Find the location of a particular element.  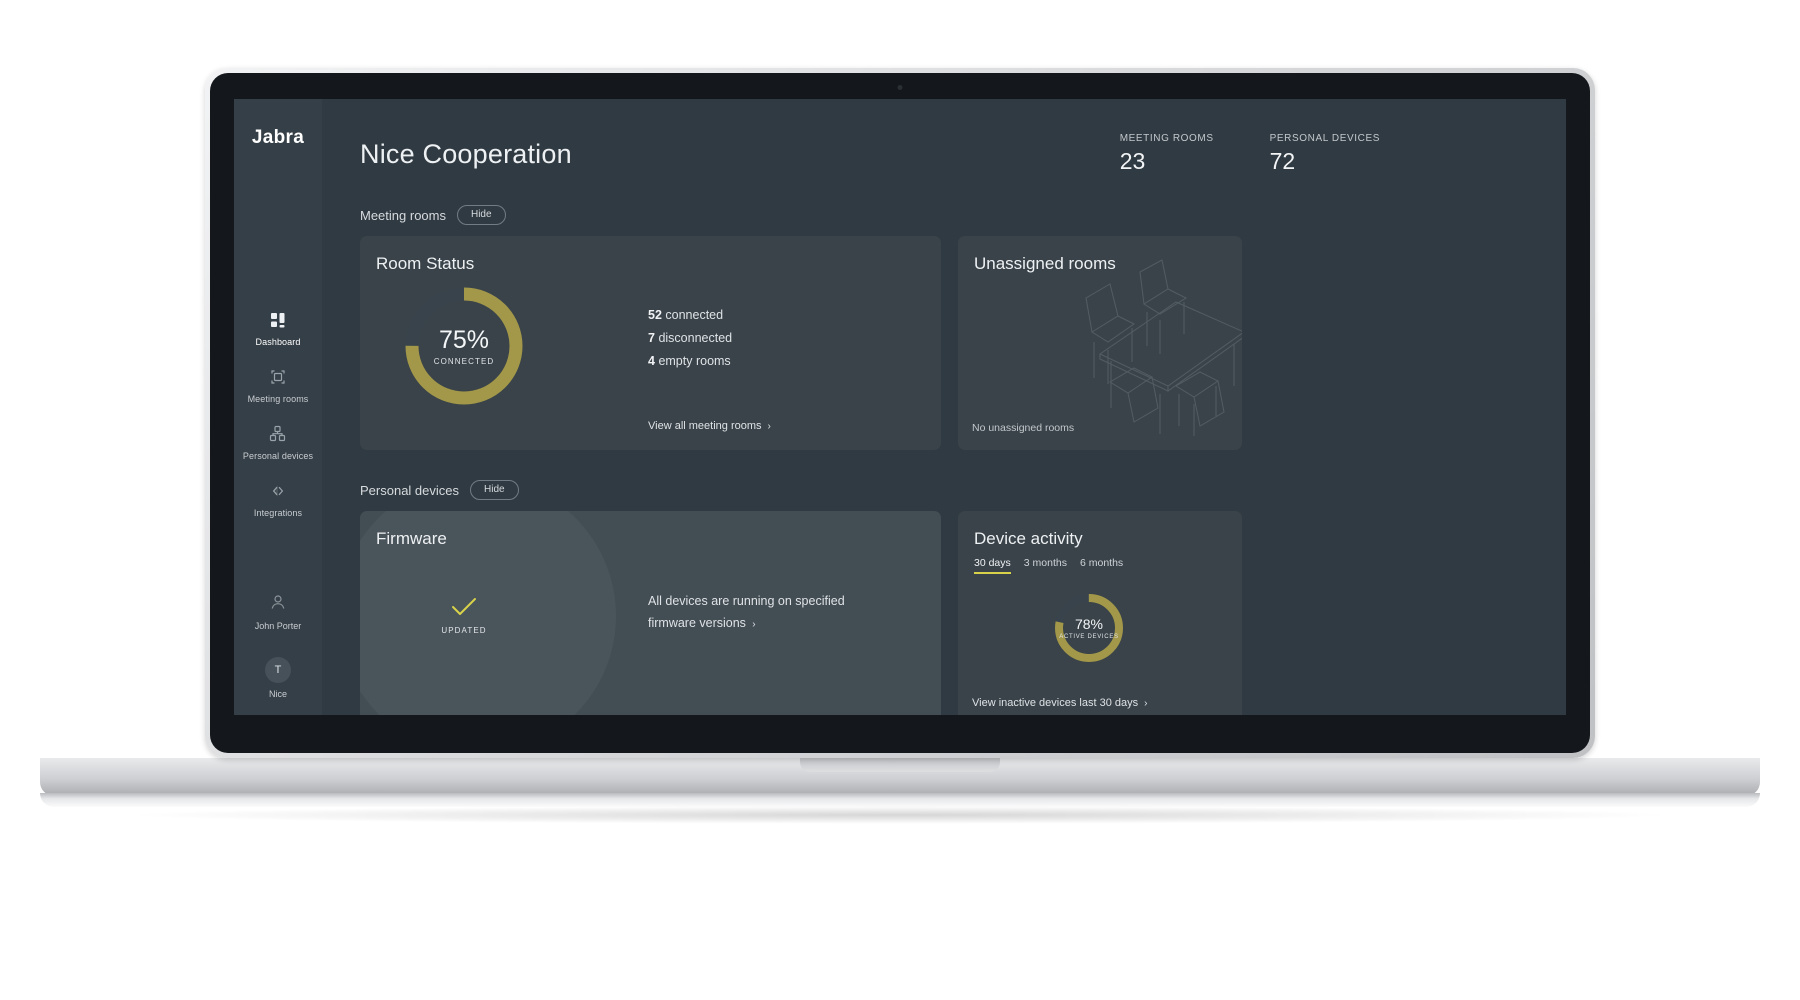

hide-meeting-rooms-button: Hide is located at coordinates (481, 215).